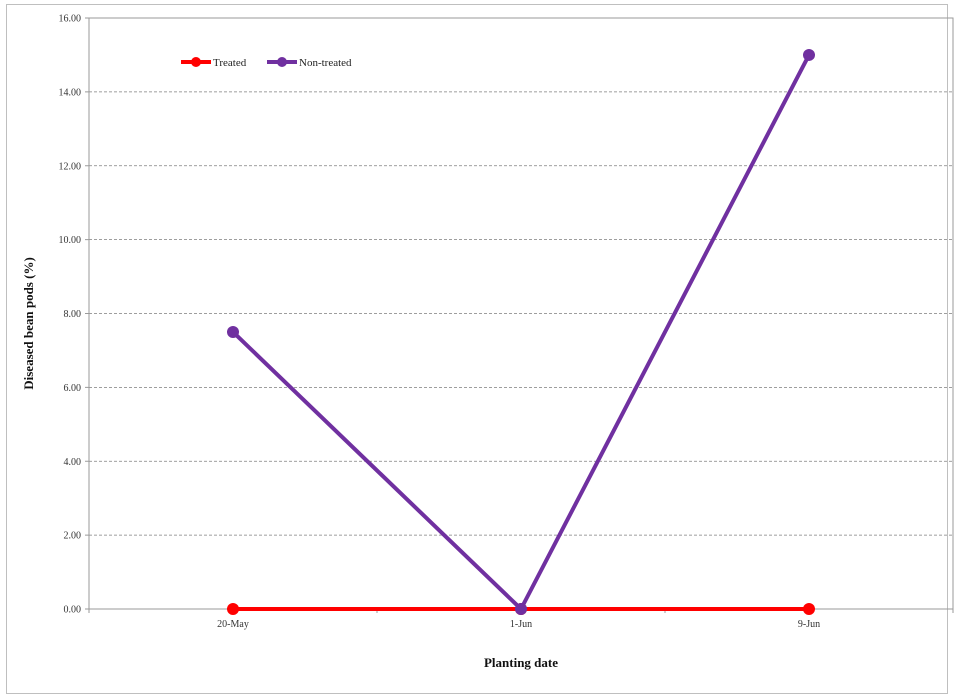 The width and height of the screenshot is (956, 698). I want to click on y-tick-label: 8.00, so click(73, 314).